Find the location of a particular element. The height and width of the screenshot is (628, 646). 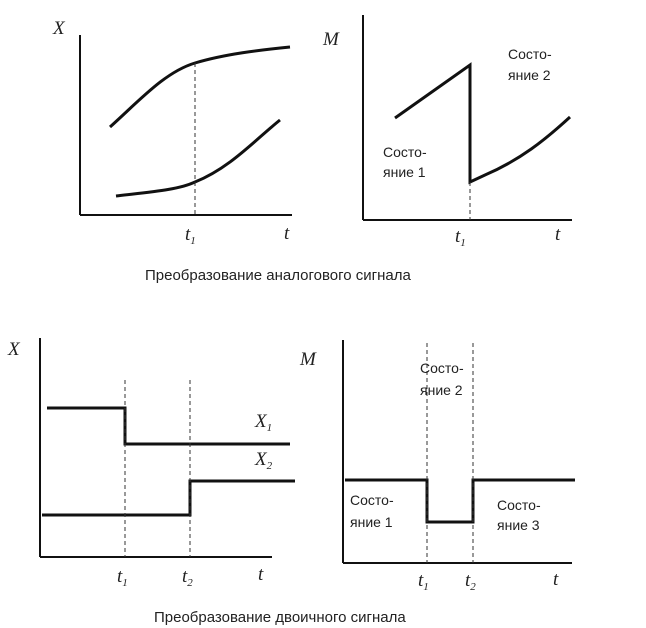

analog-input-plot: X t t1 is located at coordinates (172, 132).